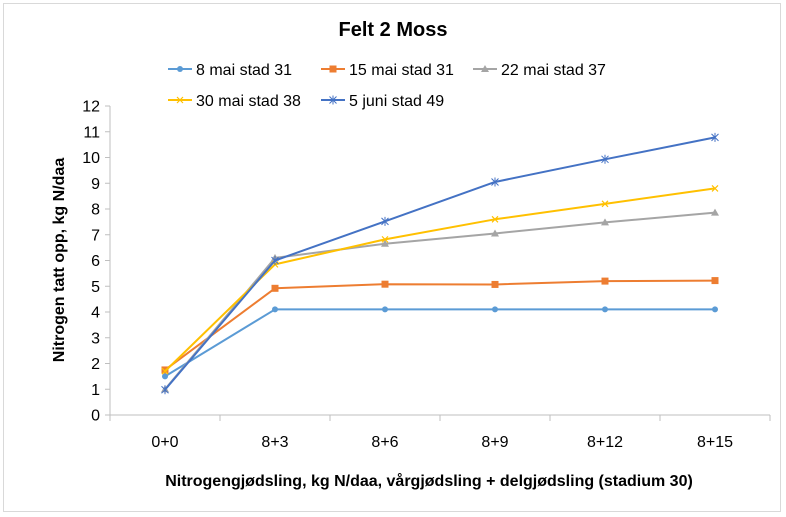 The height and width of the screenshot is (517, 786). I want to click on x-tick-label: 0+0, so click(164, 442).